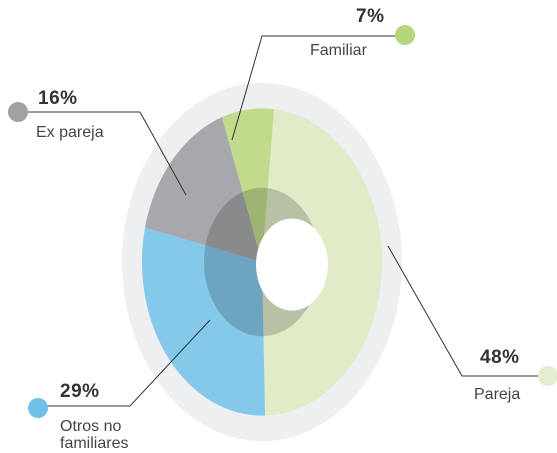 The image size is (557, 453). I want to click on value-label: 48%, so click(500, 357).